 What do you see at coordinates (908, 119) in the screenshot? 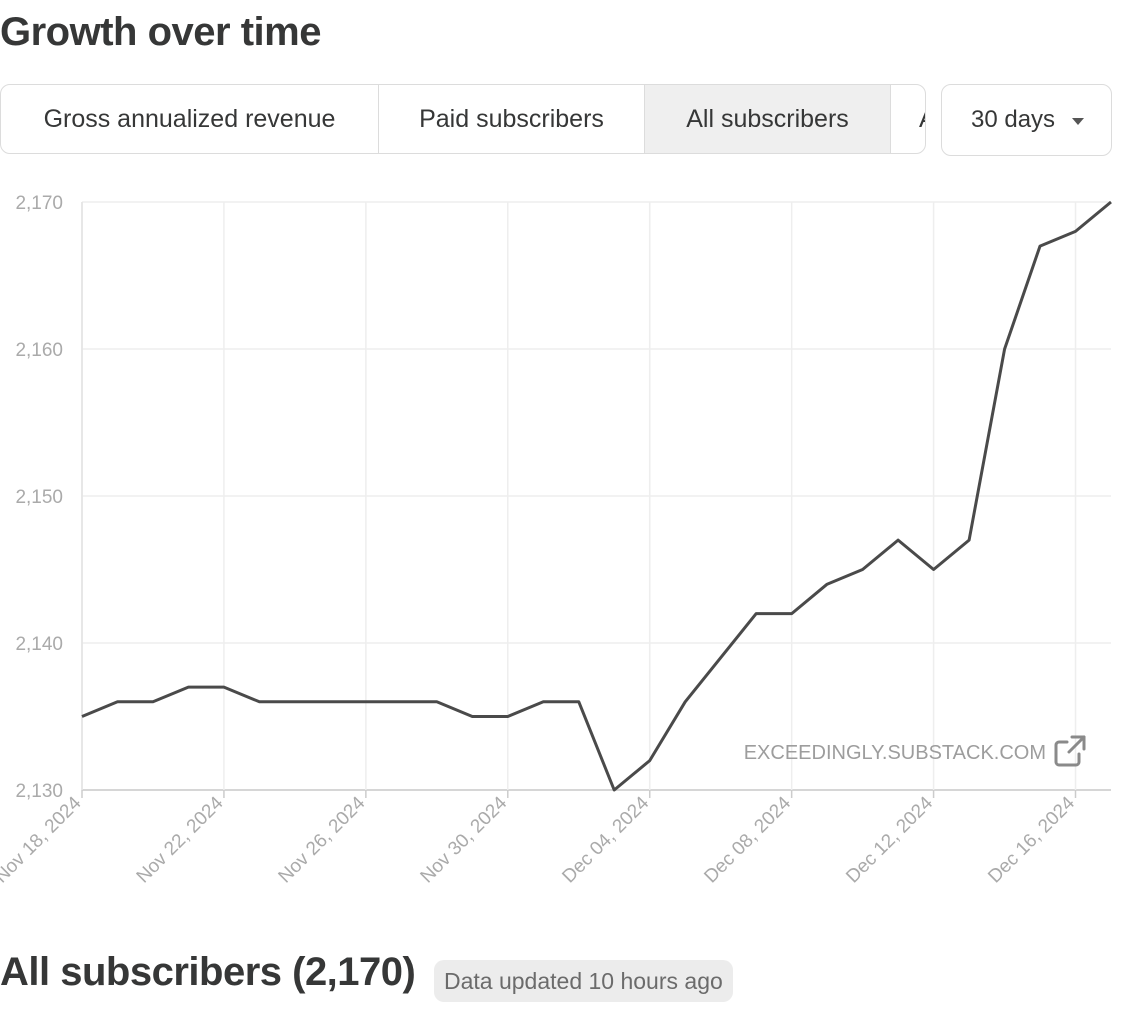
I see `tab-truncated: A` at bounding box center [908, 119].